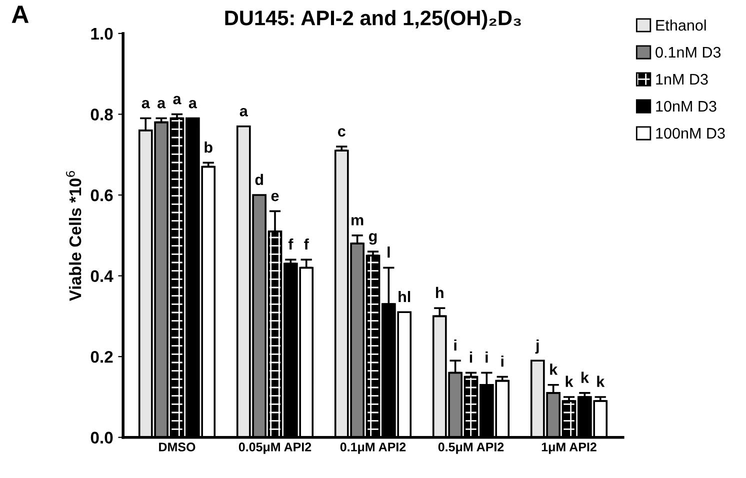  What do you see at coordinates (101, 195) in the screenshot?
I see `y-tick-label: 0.6` at bounding box center [101, 195].